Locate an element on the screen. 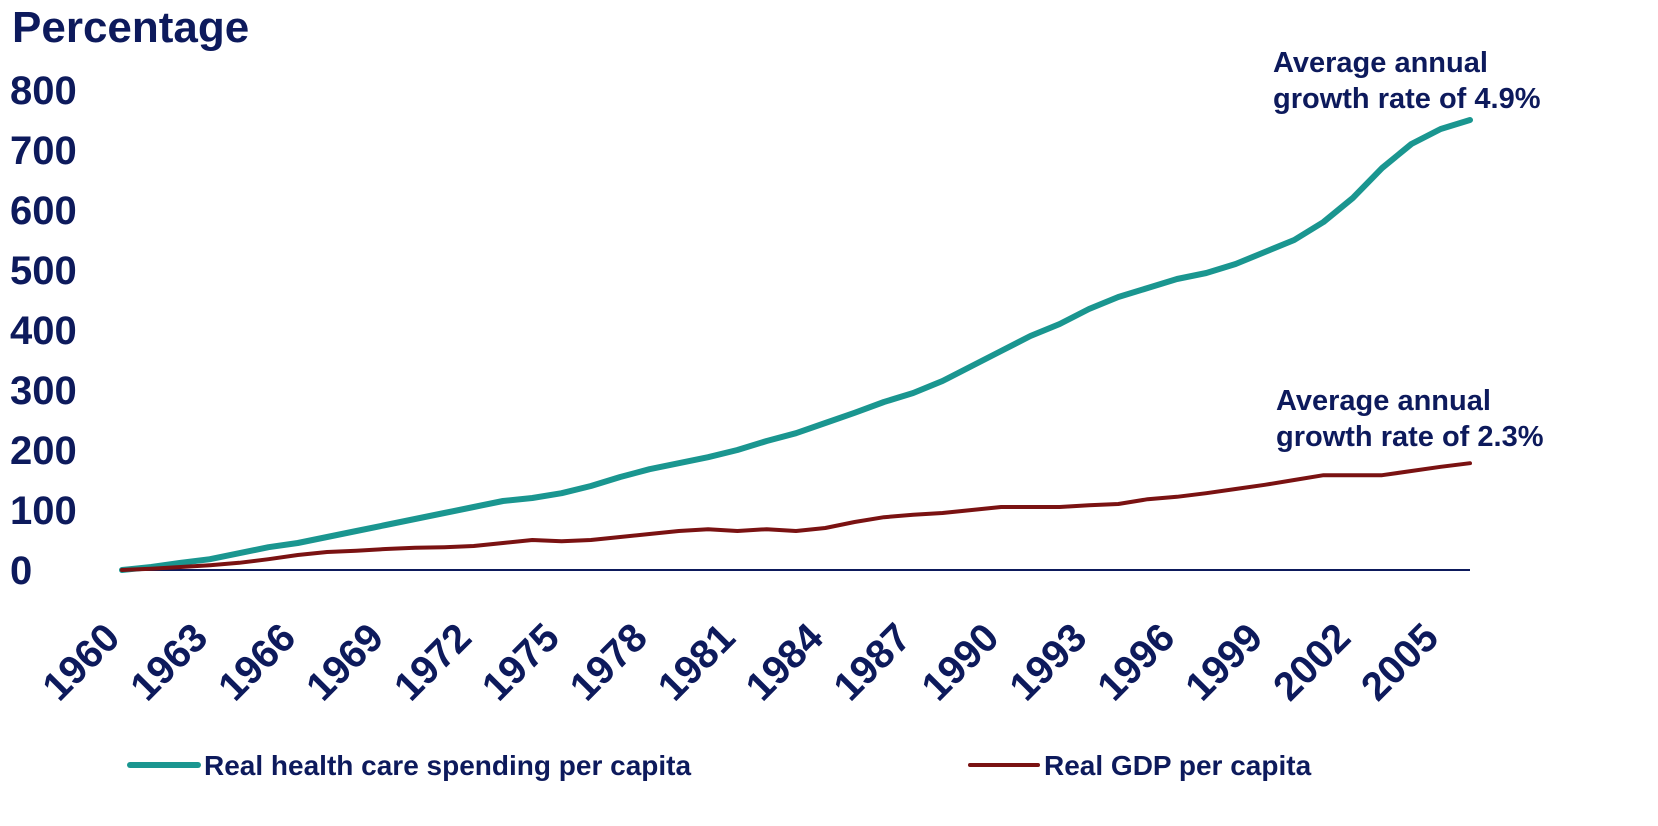 The width and height of the screenshot is (1658, 826). y-tick-label: 400 is located at coordinates (43, 331).